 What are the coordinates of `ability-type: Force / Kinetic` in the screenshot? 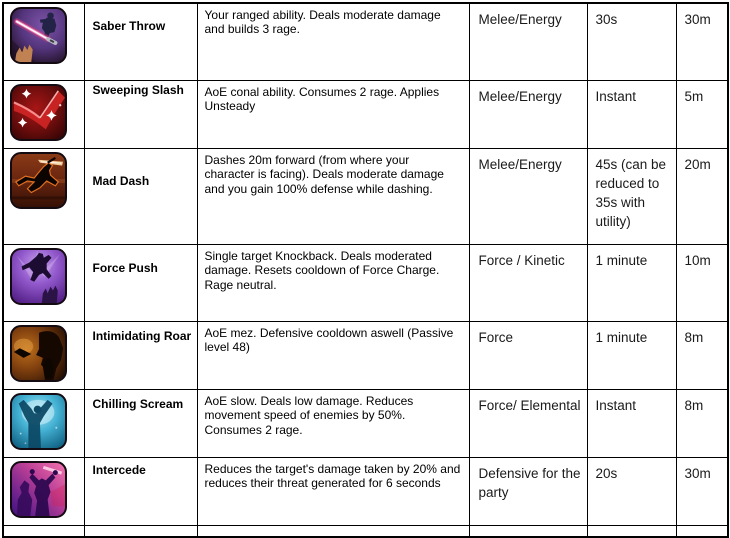 It's located at (528, 283).